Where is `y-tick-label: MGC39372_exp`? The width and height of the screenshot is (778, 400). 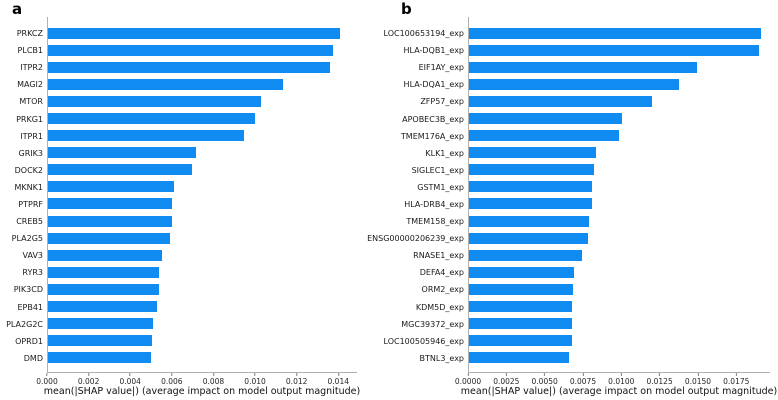 y-tick-label: MGC39372_exp is located at coordinates (432, 324).